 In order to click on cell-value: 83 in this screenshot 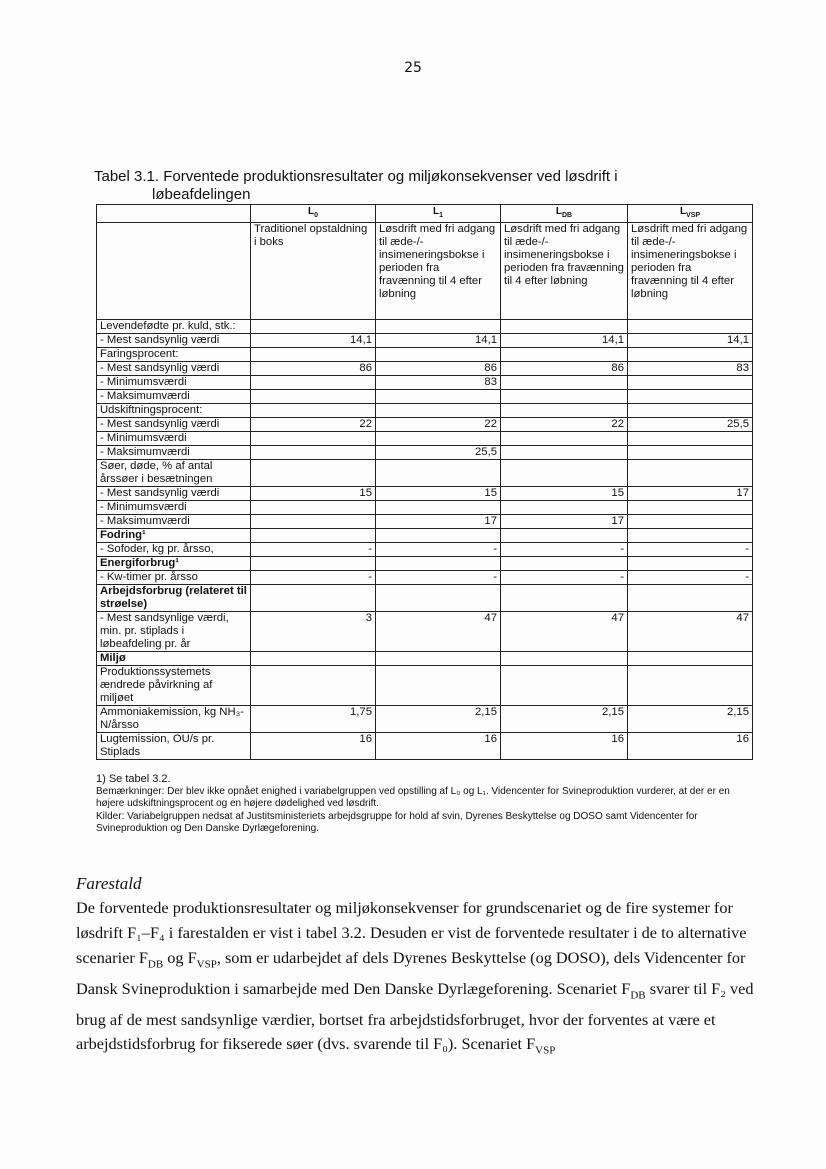, I will do `click(690, 368)`.